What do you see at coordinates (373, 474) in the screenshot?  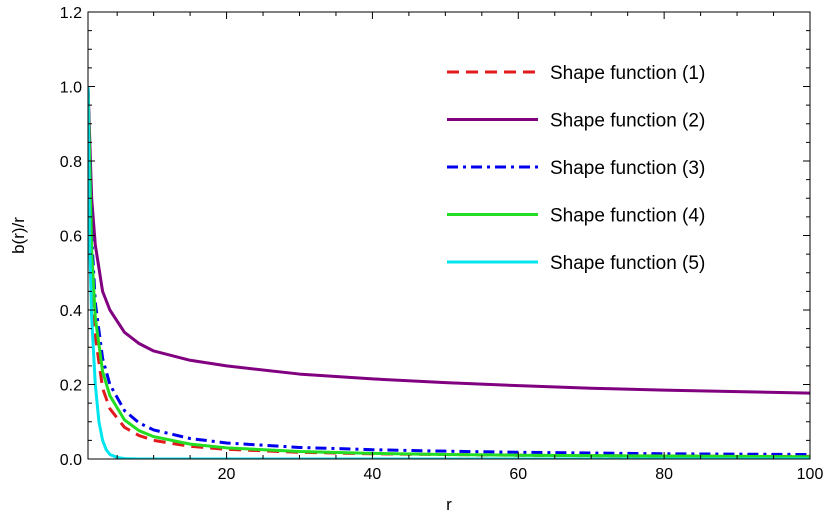 I see `x-tick-label: 40` at bounding box center [373, 474].